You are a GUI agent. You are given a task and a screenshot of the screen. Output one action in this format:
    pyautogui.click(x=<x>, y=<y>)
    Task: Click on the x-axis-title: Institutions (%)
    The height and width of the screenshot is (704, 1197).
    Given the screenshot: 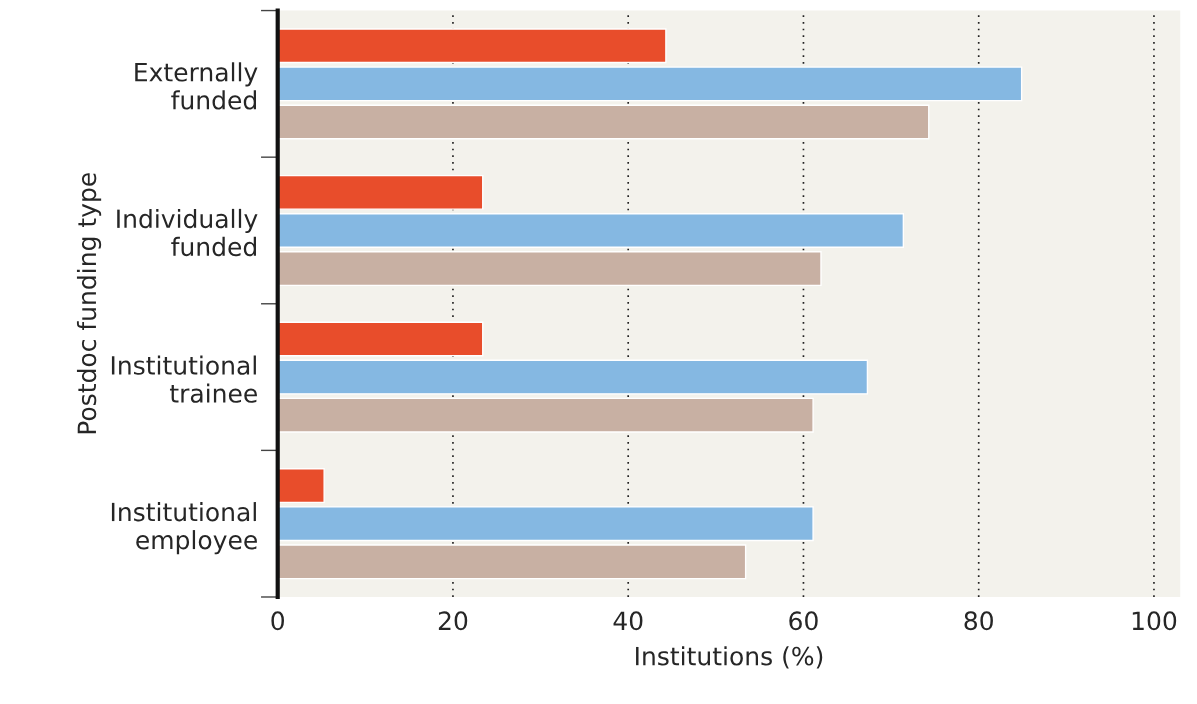 What is the action you would take?
    pyautogui.click(x=729, y=657)
    